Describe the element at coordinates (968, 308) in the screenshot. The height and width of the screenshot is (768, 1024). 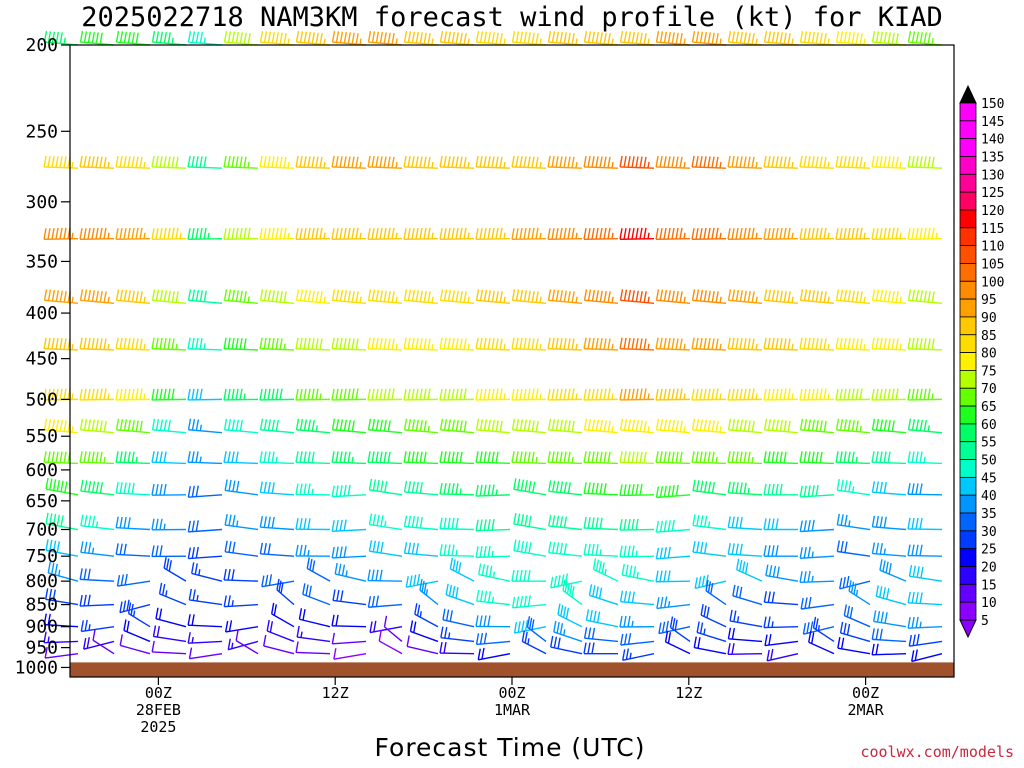
I see `colorbar-swatch` at that location.